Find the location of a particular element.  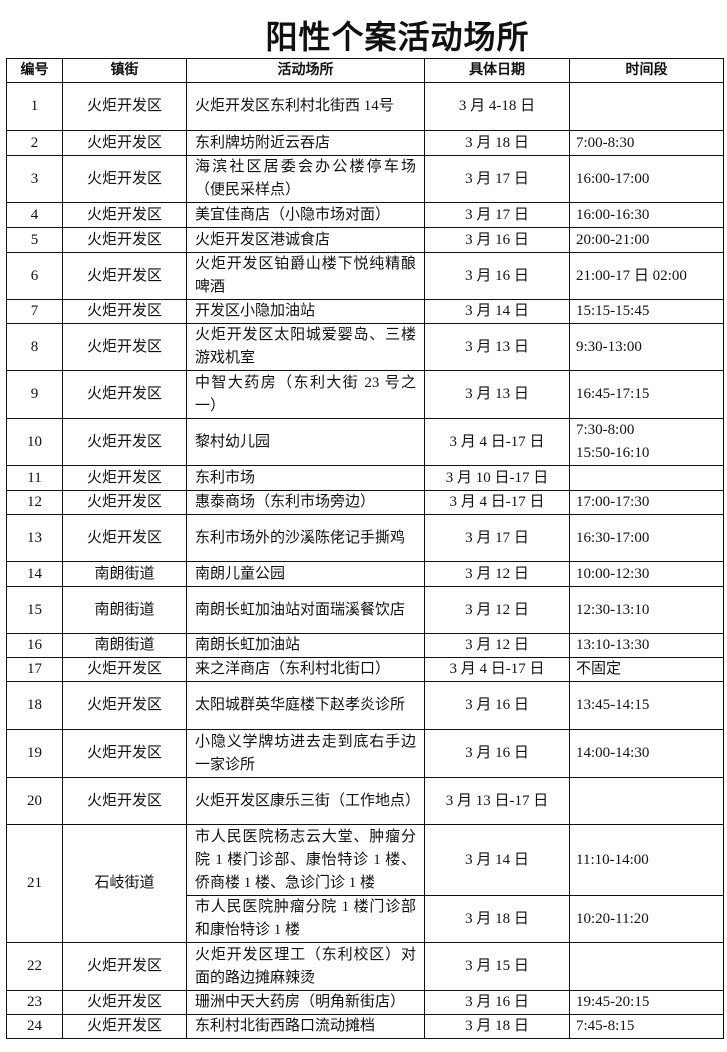

row-time: 16:30-17:00 is located at coordinates (646, 538).